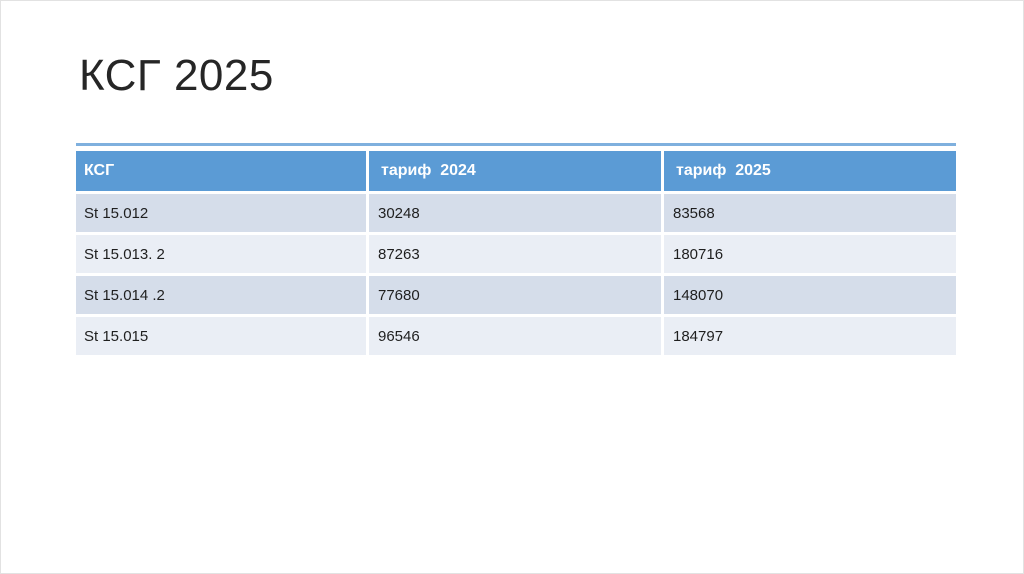  I want to click on table-cell-tarif-2025: 83568, so click(810, 213).